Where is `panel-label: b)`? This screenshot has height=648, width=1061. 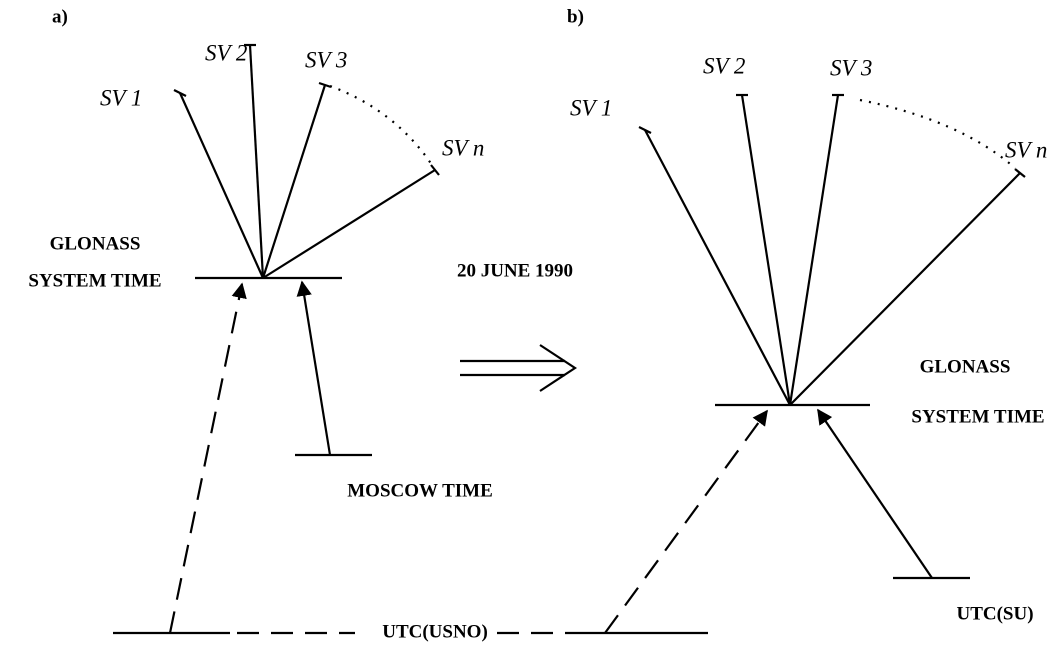 panel-label: b) is located at coordinates (575, 16).